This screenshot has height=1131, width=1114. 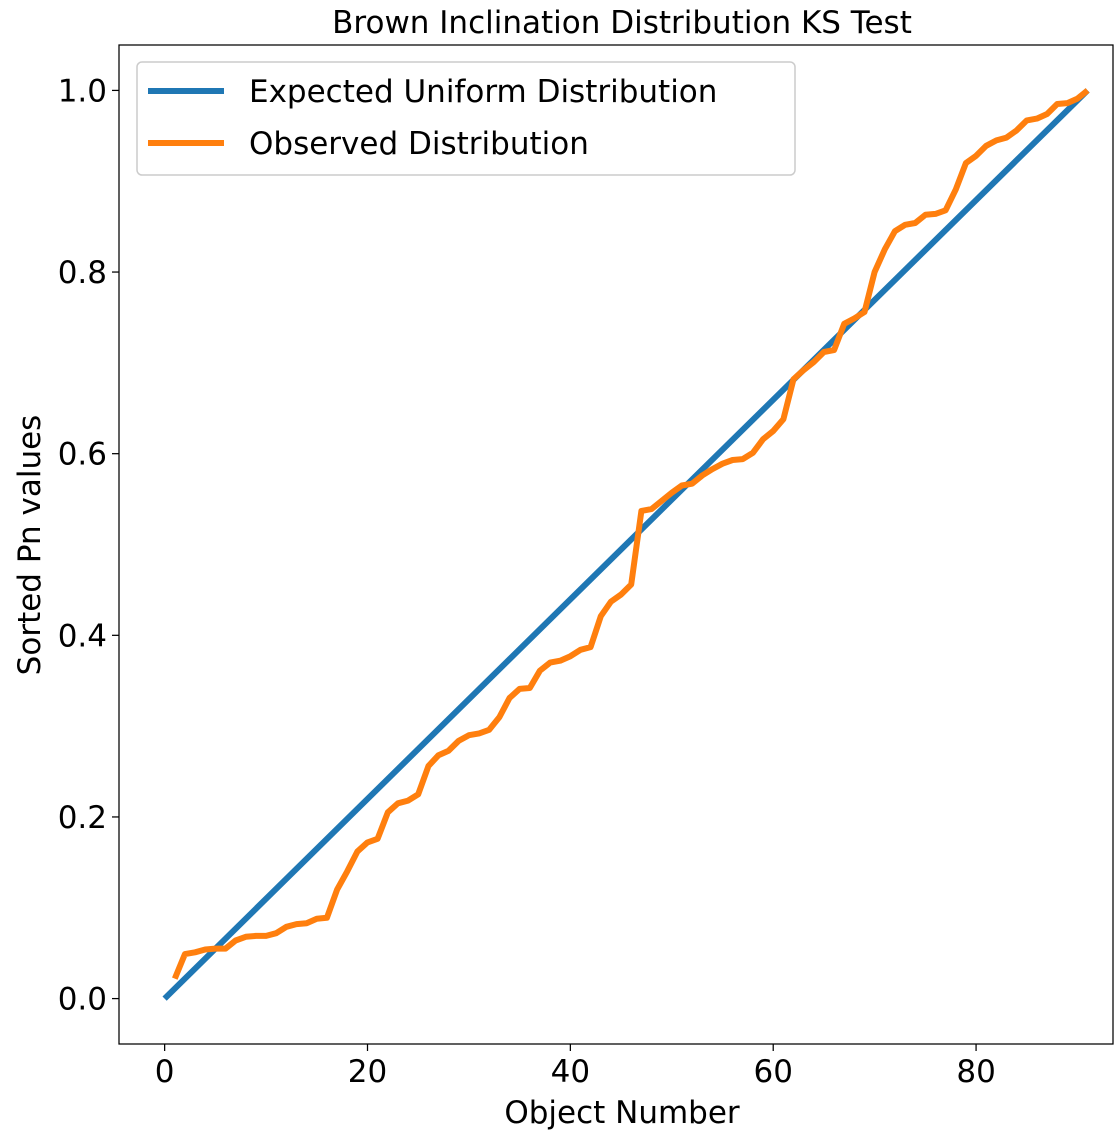 I want to click on chart-title: Brown Inclination Distribution KS Test, so click(x=622, y=23).